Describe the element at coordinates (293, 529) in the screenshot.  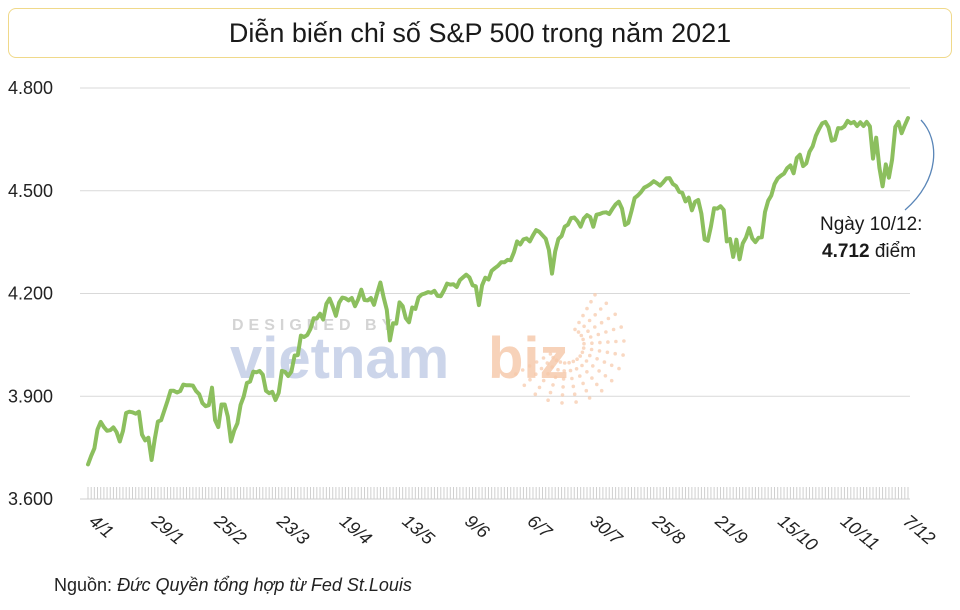
I see `x-tick-label: 23/3` at that location.